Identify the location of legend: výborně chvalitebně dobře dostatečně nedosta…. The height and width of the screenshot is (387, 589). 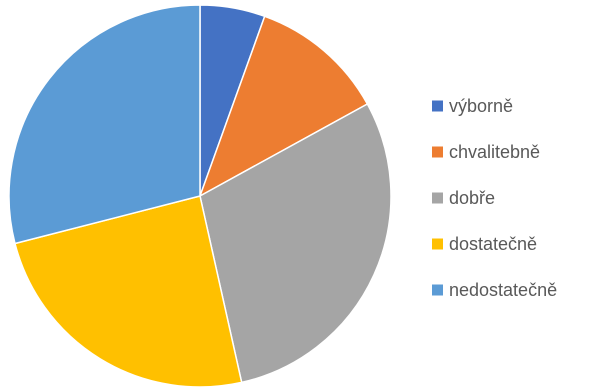
(494, 198).